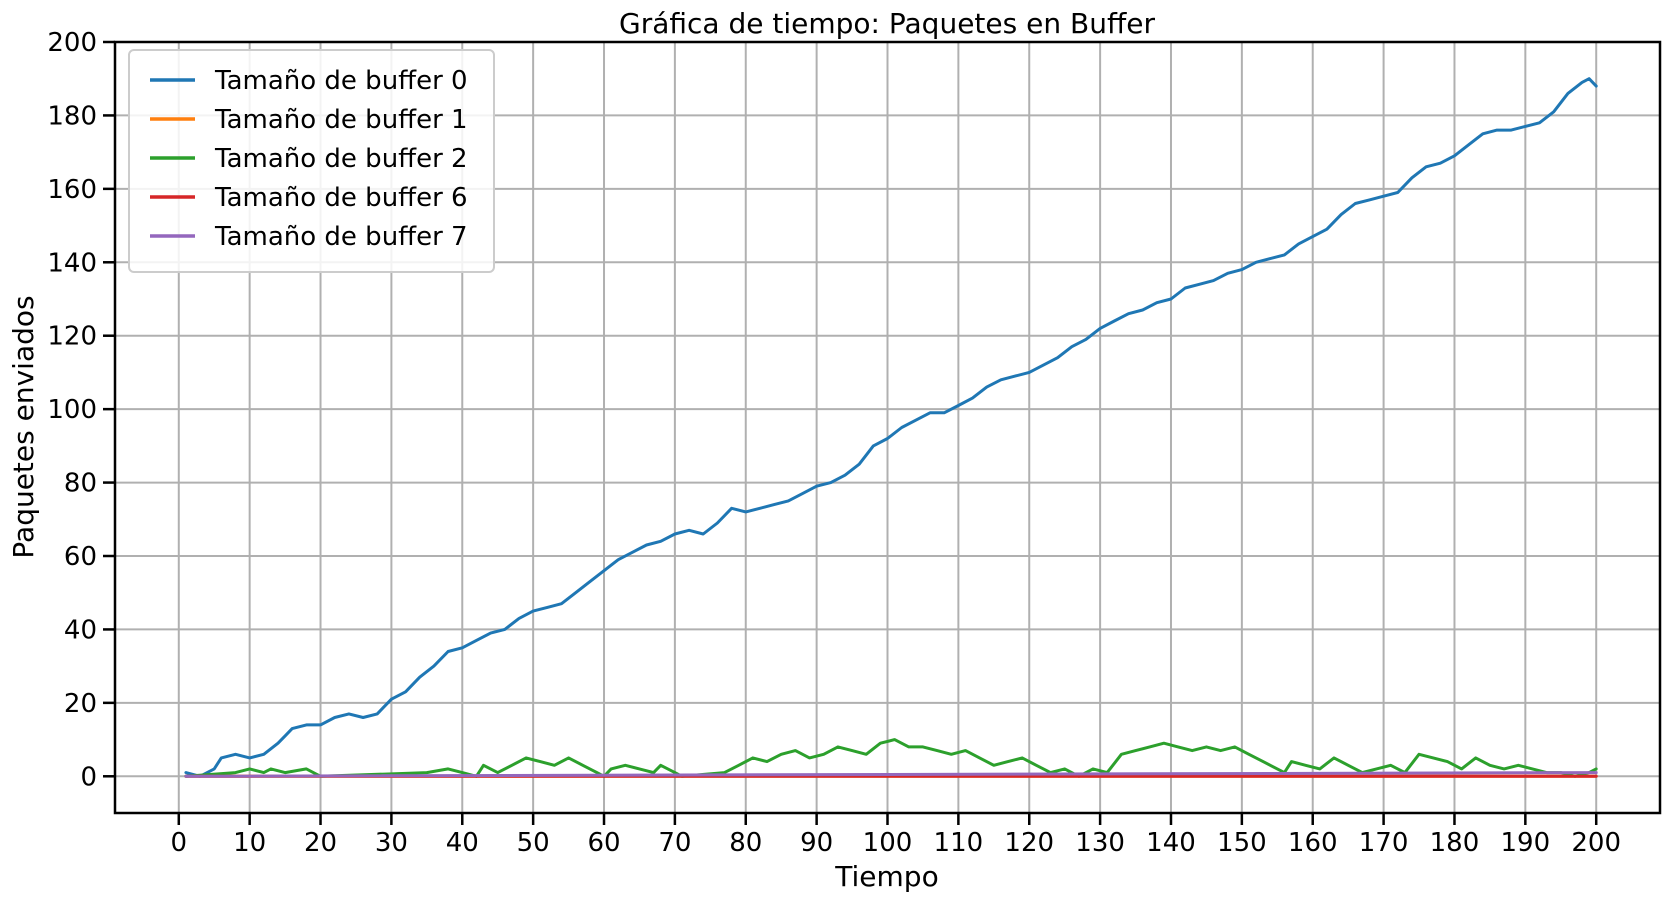 The width and height of the screenshot is (1674, 902). I want to click on y-tick-label: 20, so click(80, 704).